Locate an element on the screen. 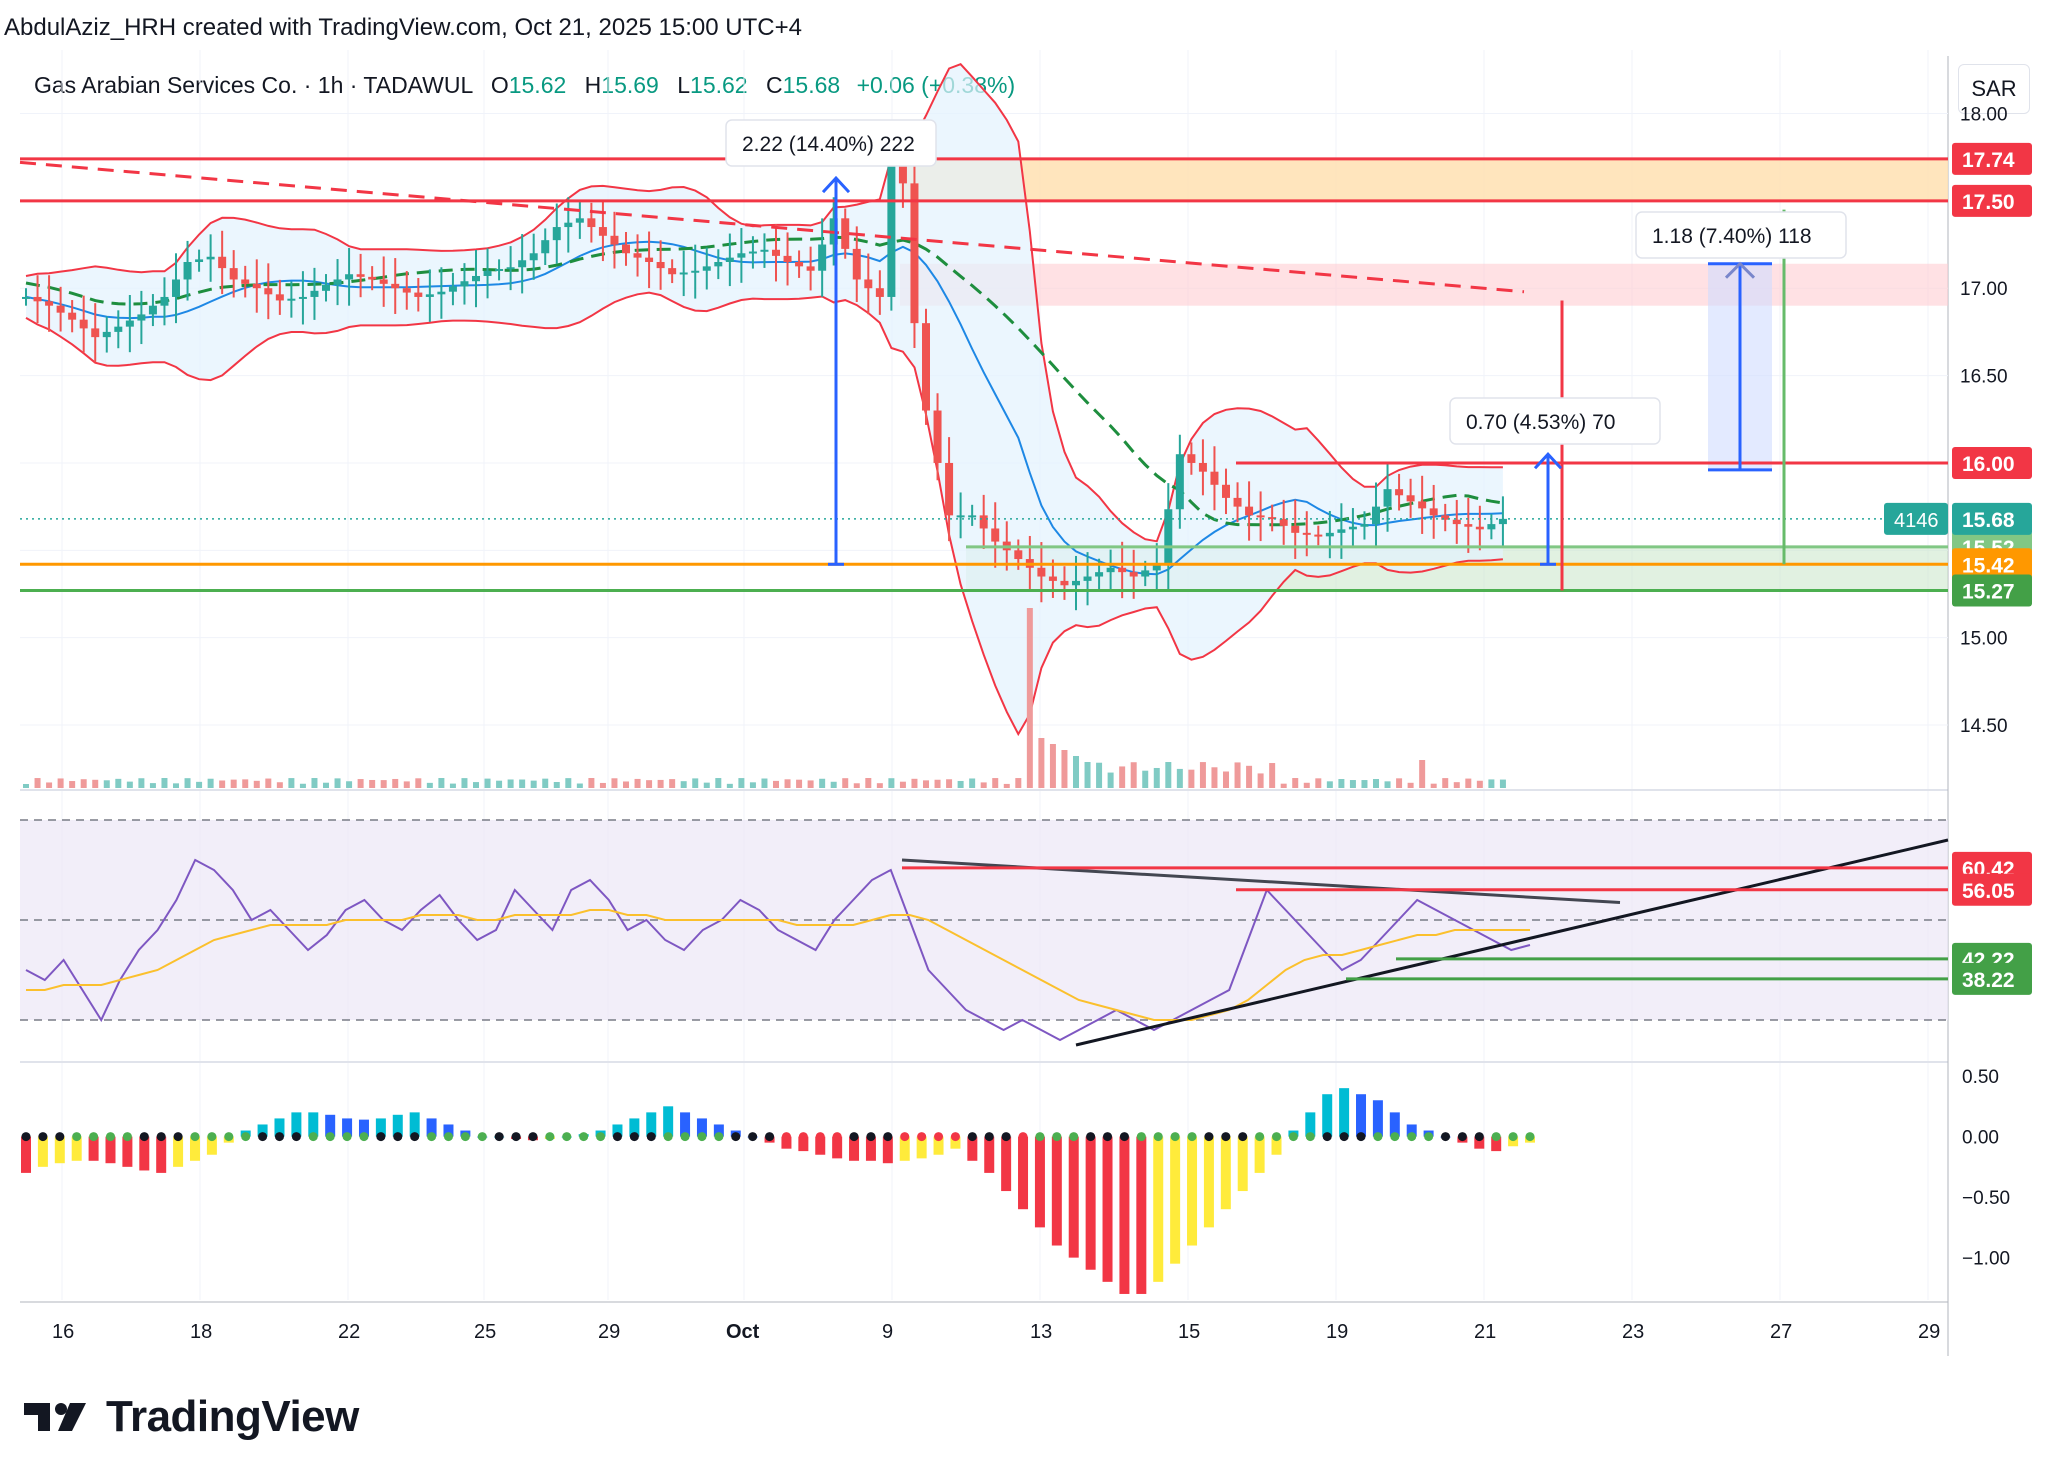  time-tick-label: 27 is located at coordinates (1781, 1332).